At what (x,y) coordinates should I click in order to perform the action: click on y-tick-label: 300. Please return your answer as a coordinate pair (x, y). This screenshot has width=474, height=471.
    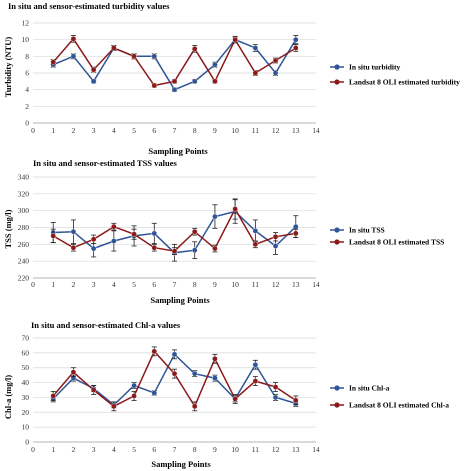
    Looking at the image, I should click on (24, 210).